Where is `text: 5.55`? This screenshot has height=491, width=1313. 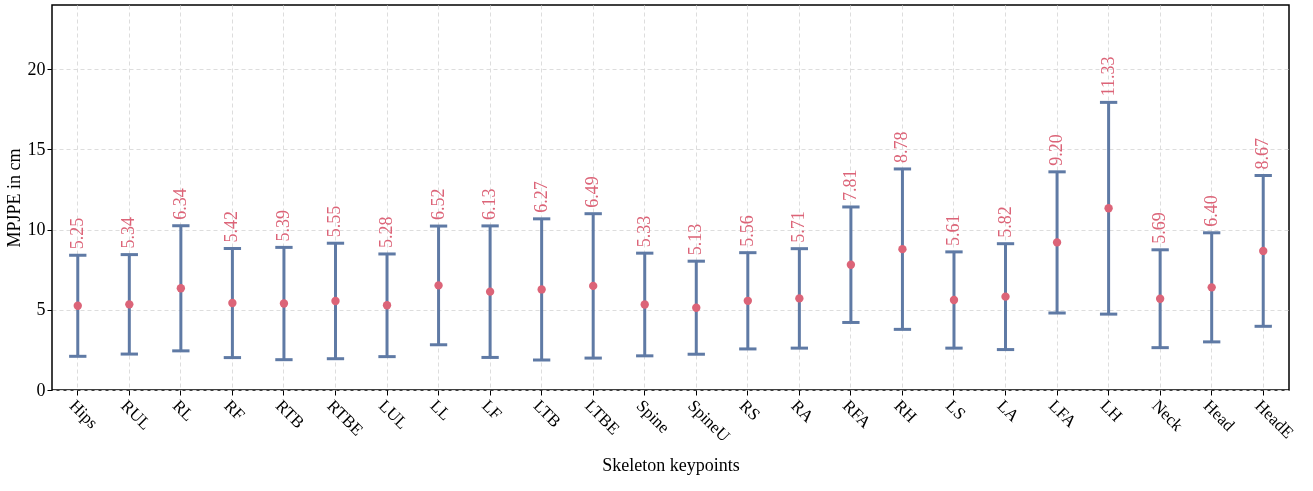 text: 5.55 is located at coordinates (334, 221).